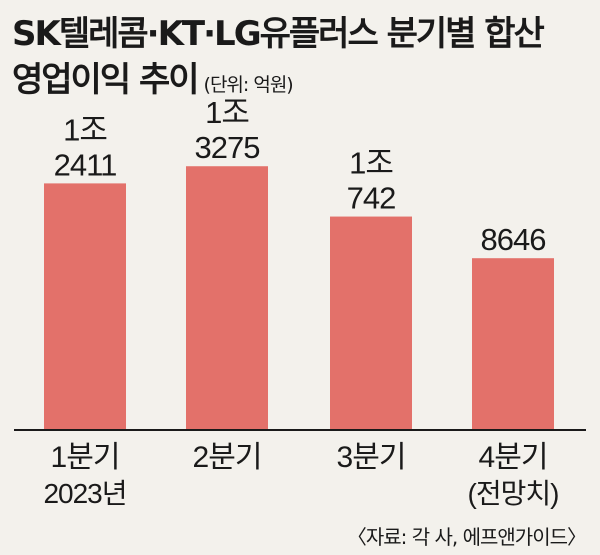  I want to click on category-label-2: 2분기, so click(227, 457).